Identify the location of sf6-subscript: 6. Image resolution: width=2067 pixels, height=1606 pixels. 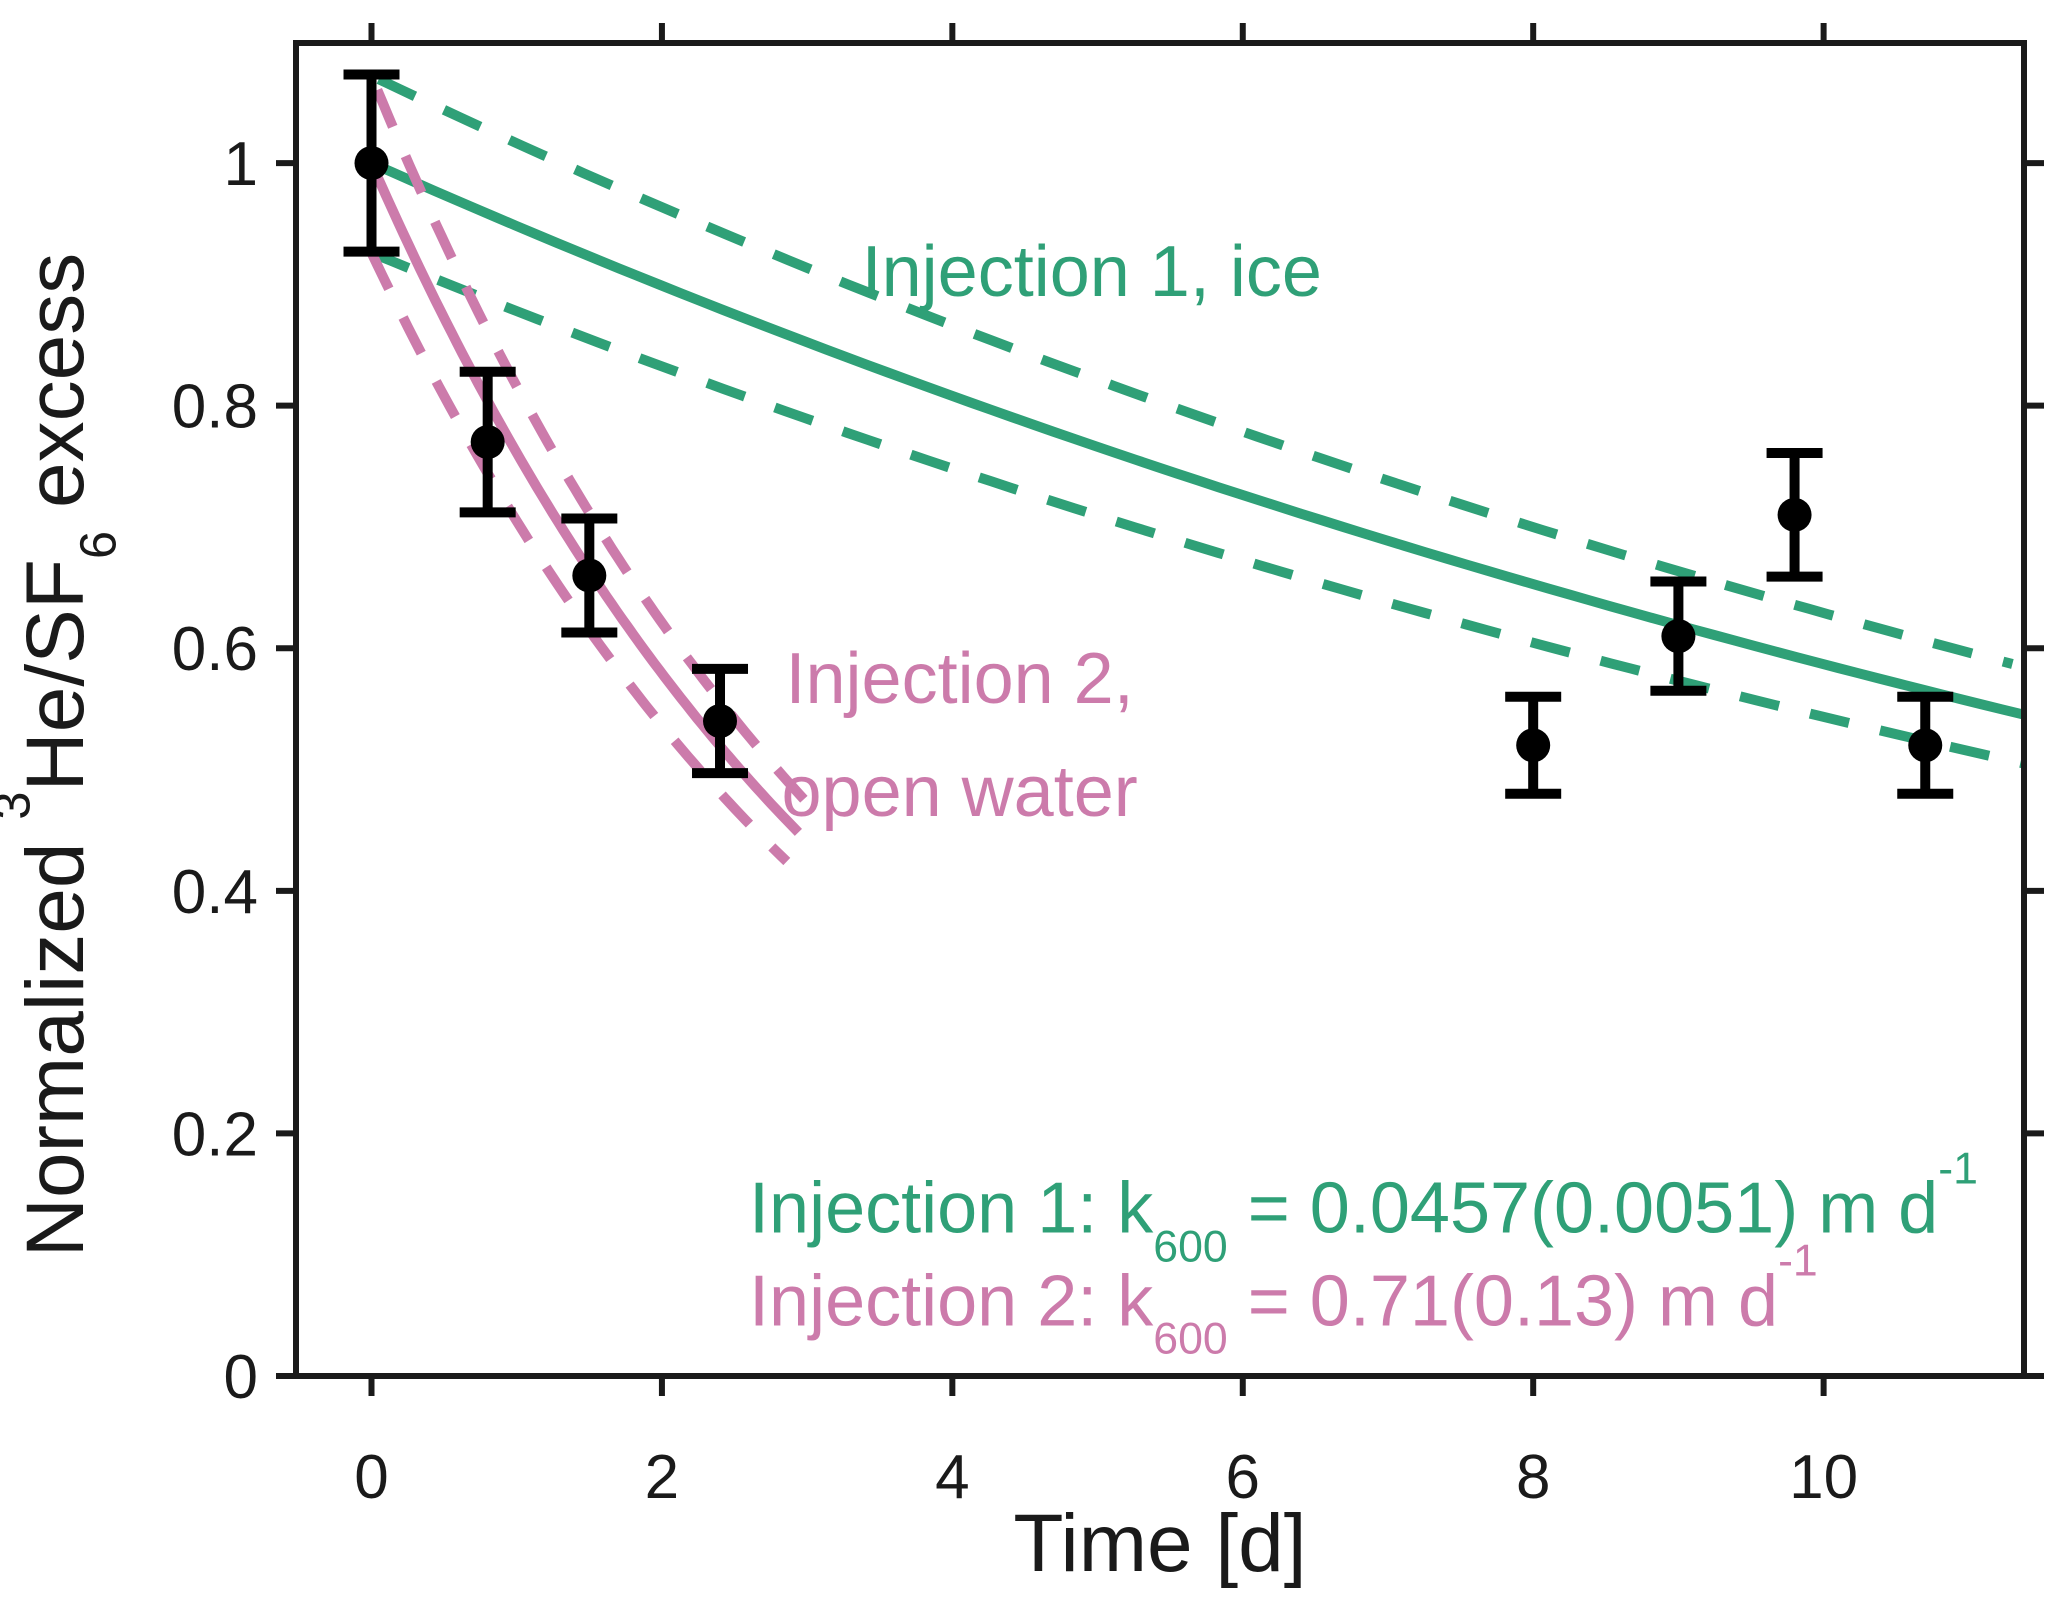
(98, 544).